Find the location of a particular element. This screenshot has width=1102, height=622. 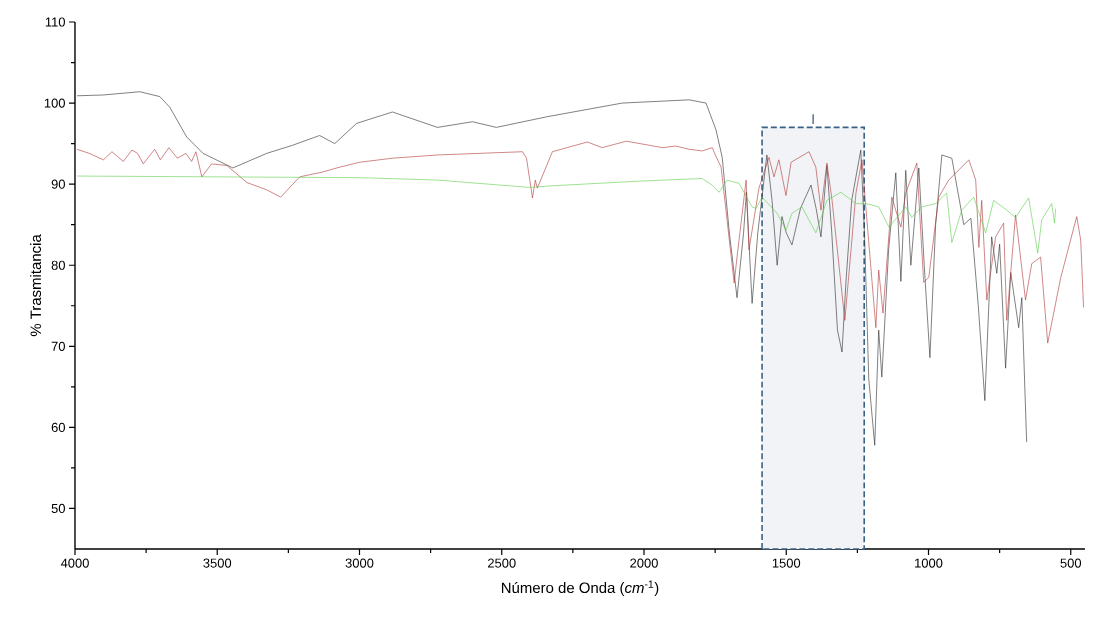

y-tick-label: 80 is located at coordinates (58, 265).